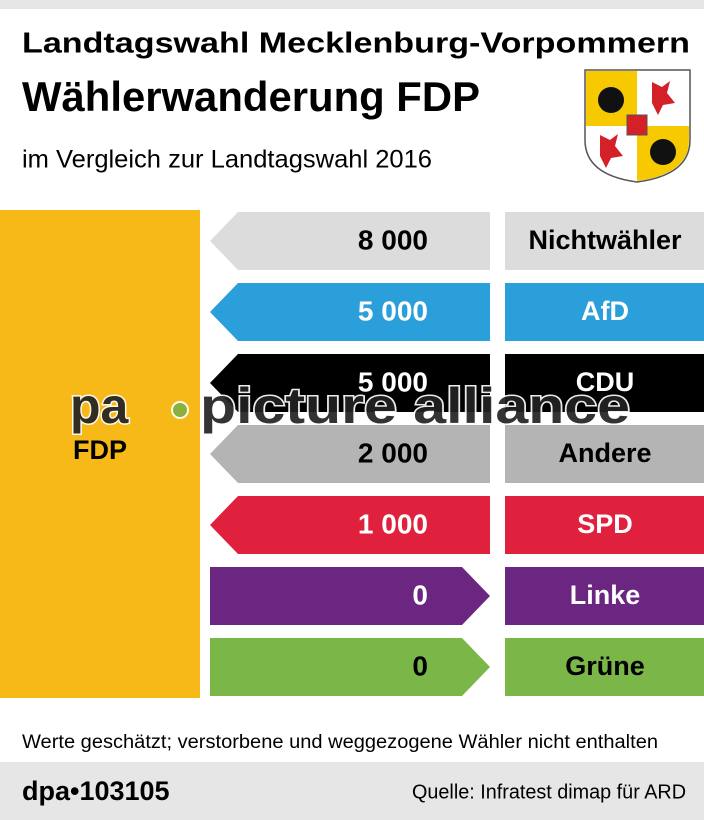 The height and width of the screenshot is (820, 704). I want to click on watermark: pa picture alliance, so click(350, 406).